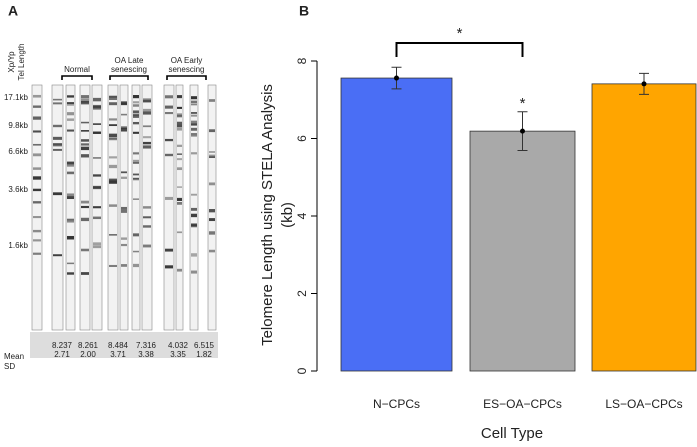 This screenshot has height=447, width=697. I want to click on gel-lane, so click(136, 207).